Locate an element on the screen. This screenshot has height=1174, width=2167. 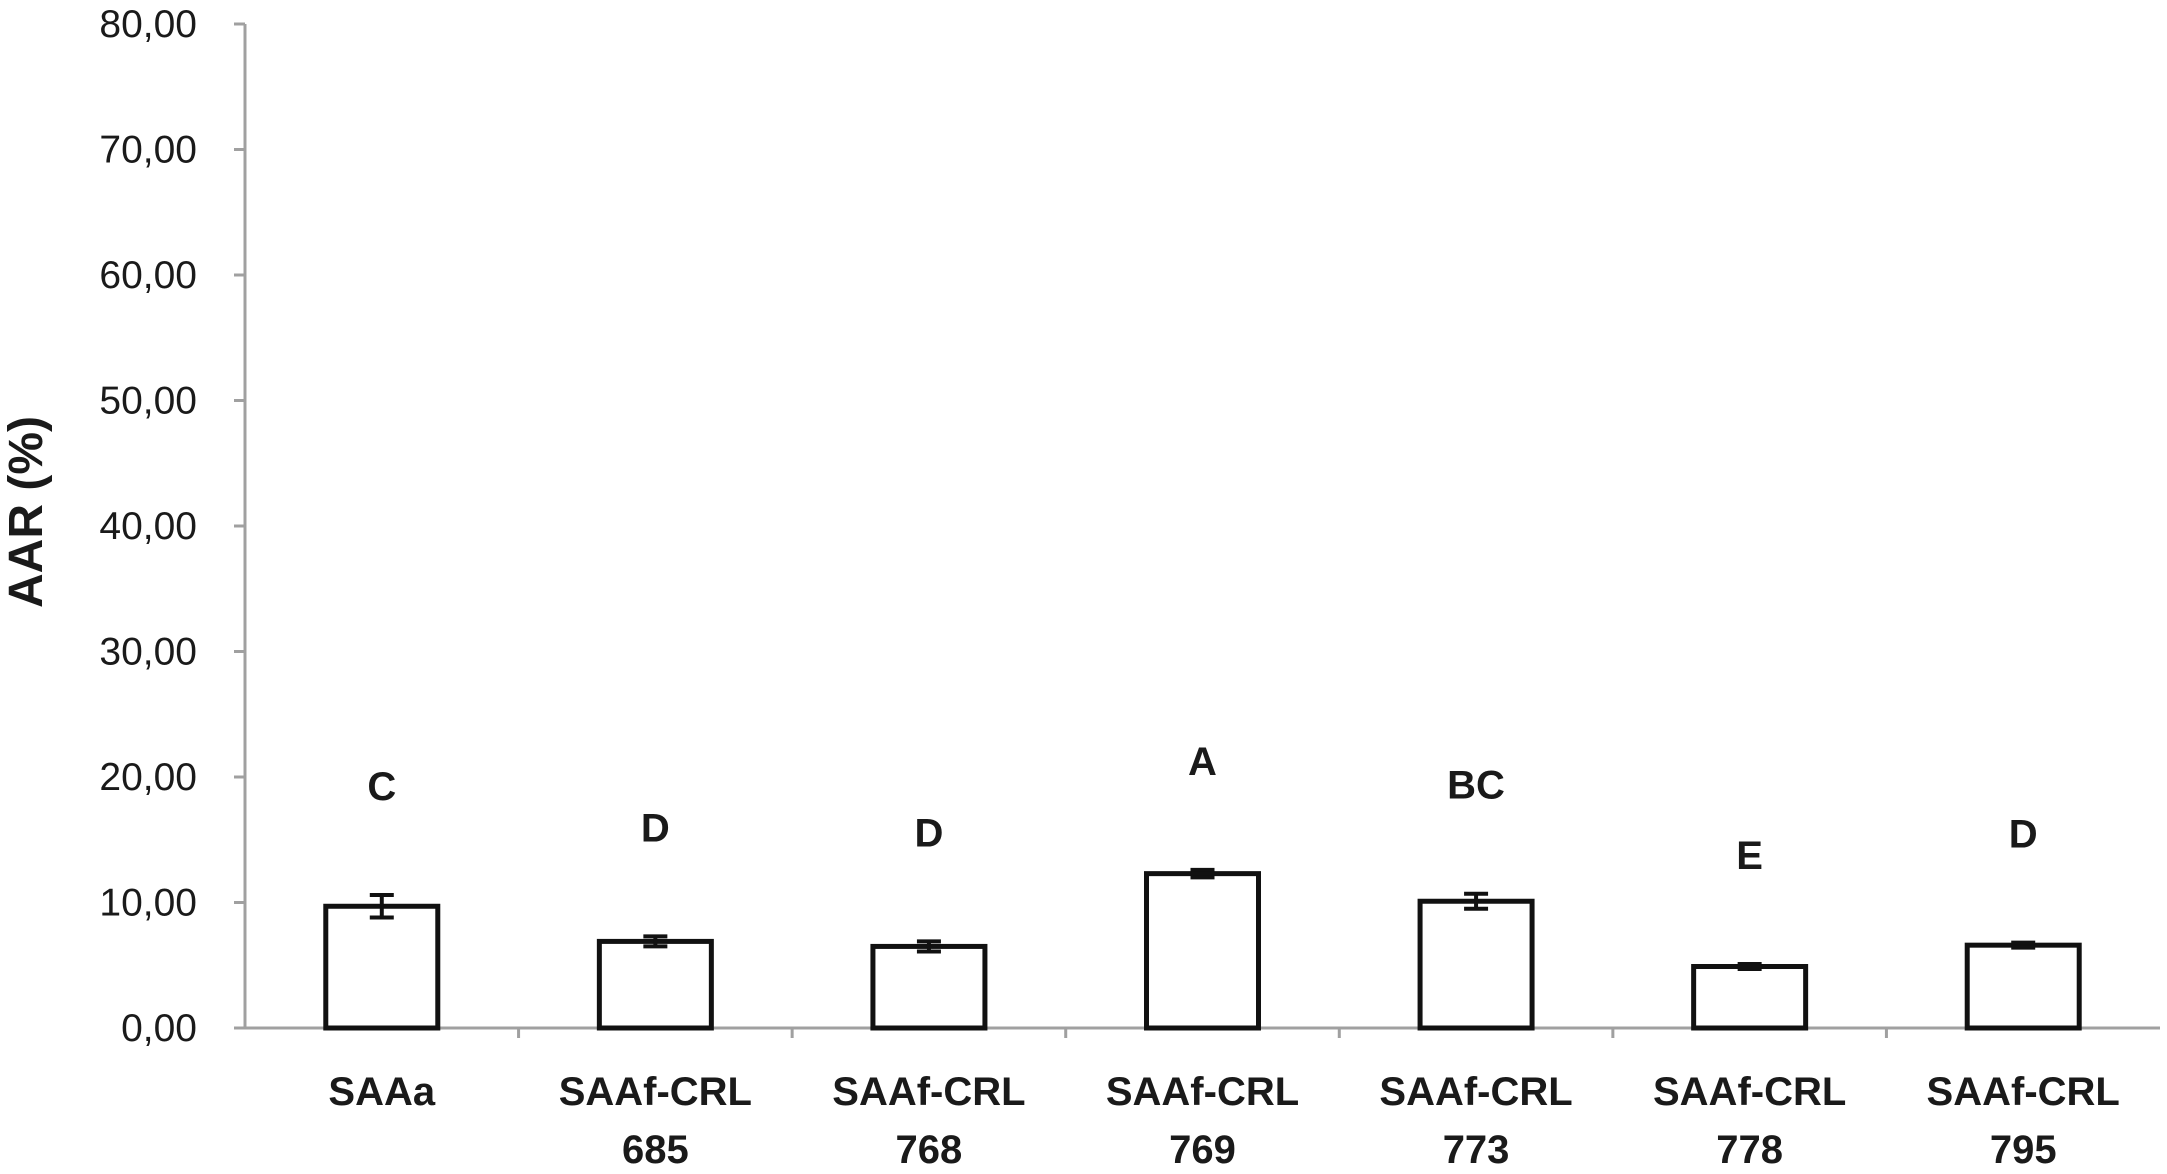
significance-label: C is located at coordinates (381, 787).